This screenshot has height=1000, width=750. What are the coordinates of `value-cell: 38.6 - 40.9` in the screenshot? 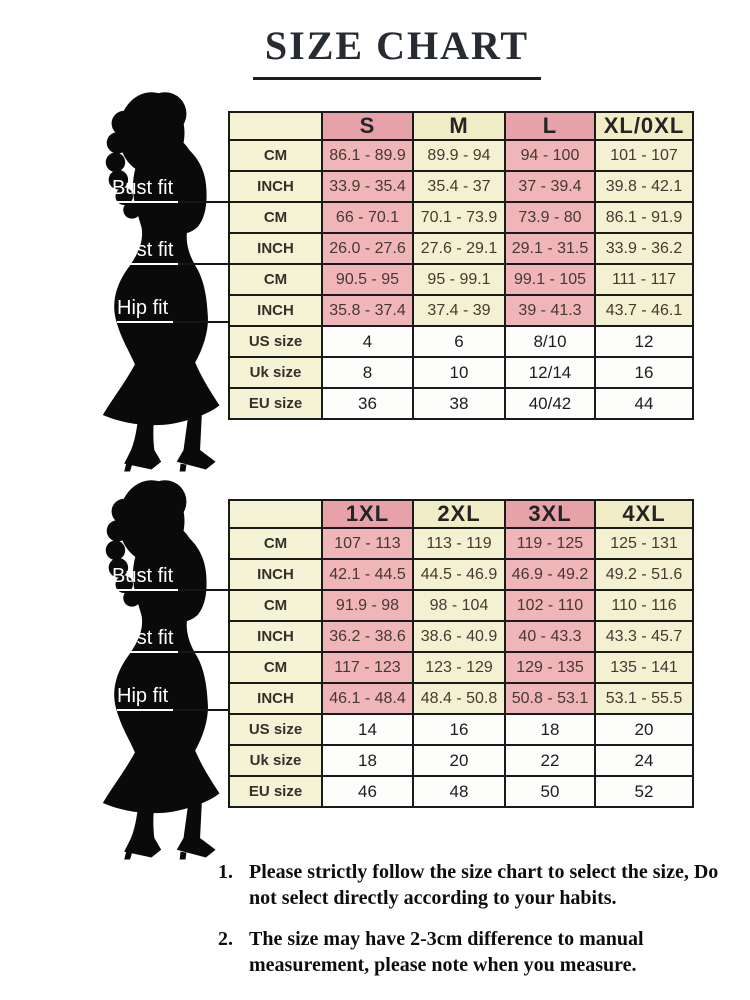 It's located at (459, 636).